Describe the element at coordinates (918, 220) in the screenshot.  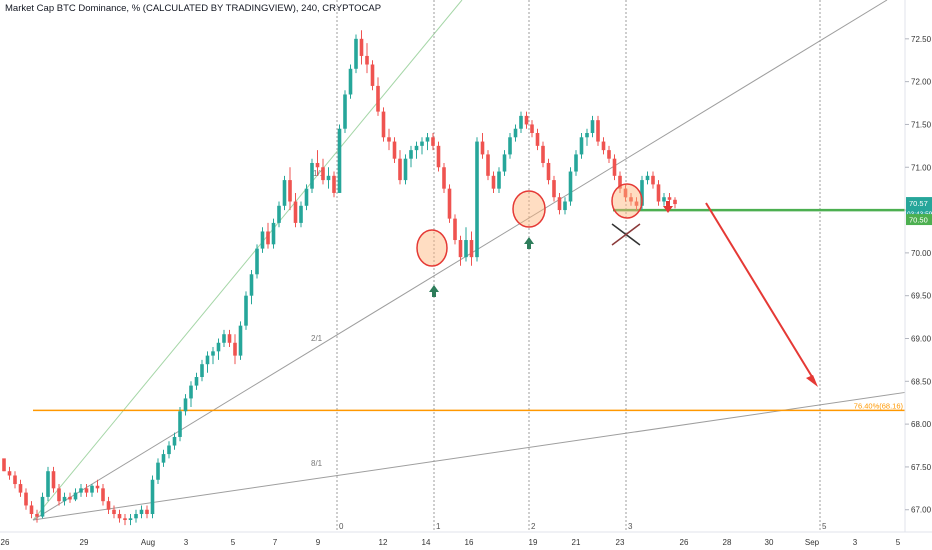
I see `support-price-label: 70.50` at that location.